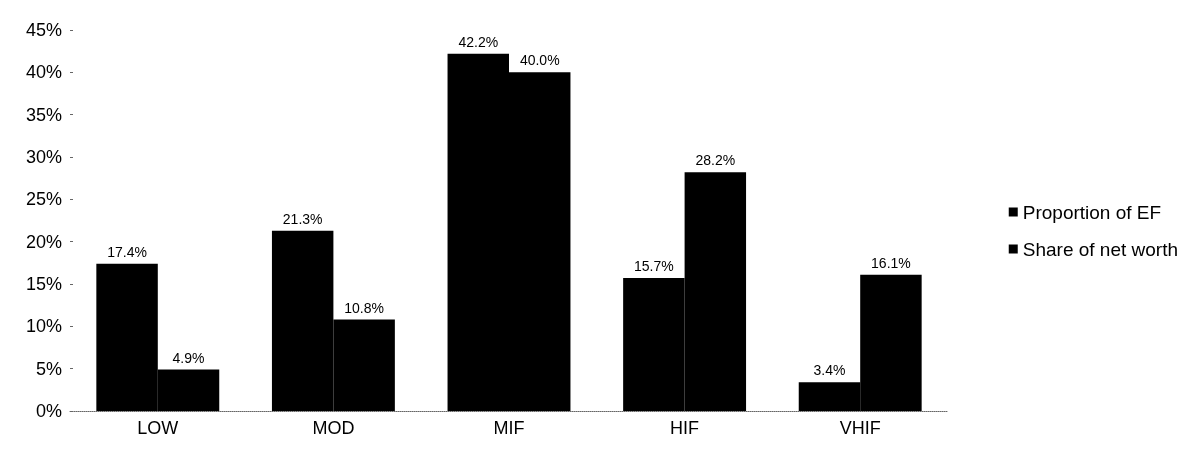 This screenshot has height=461, width=1197. Describe the element at coordinates (158, 428) in the screenshot. I see `x-tick-label: LOW` at that location.